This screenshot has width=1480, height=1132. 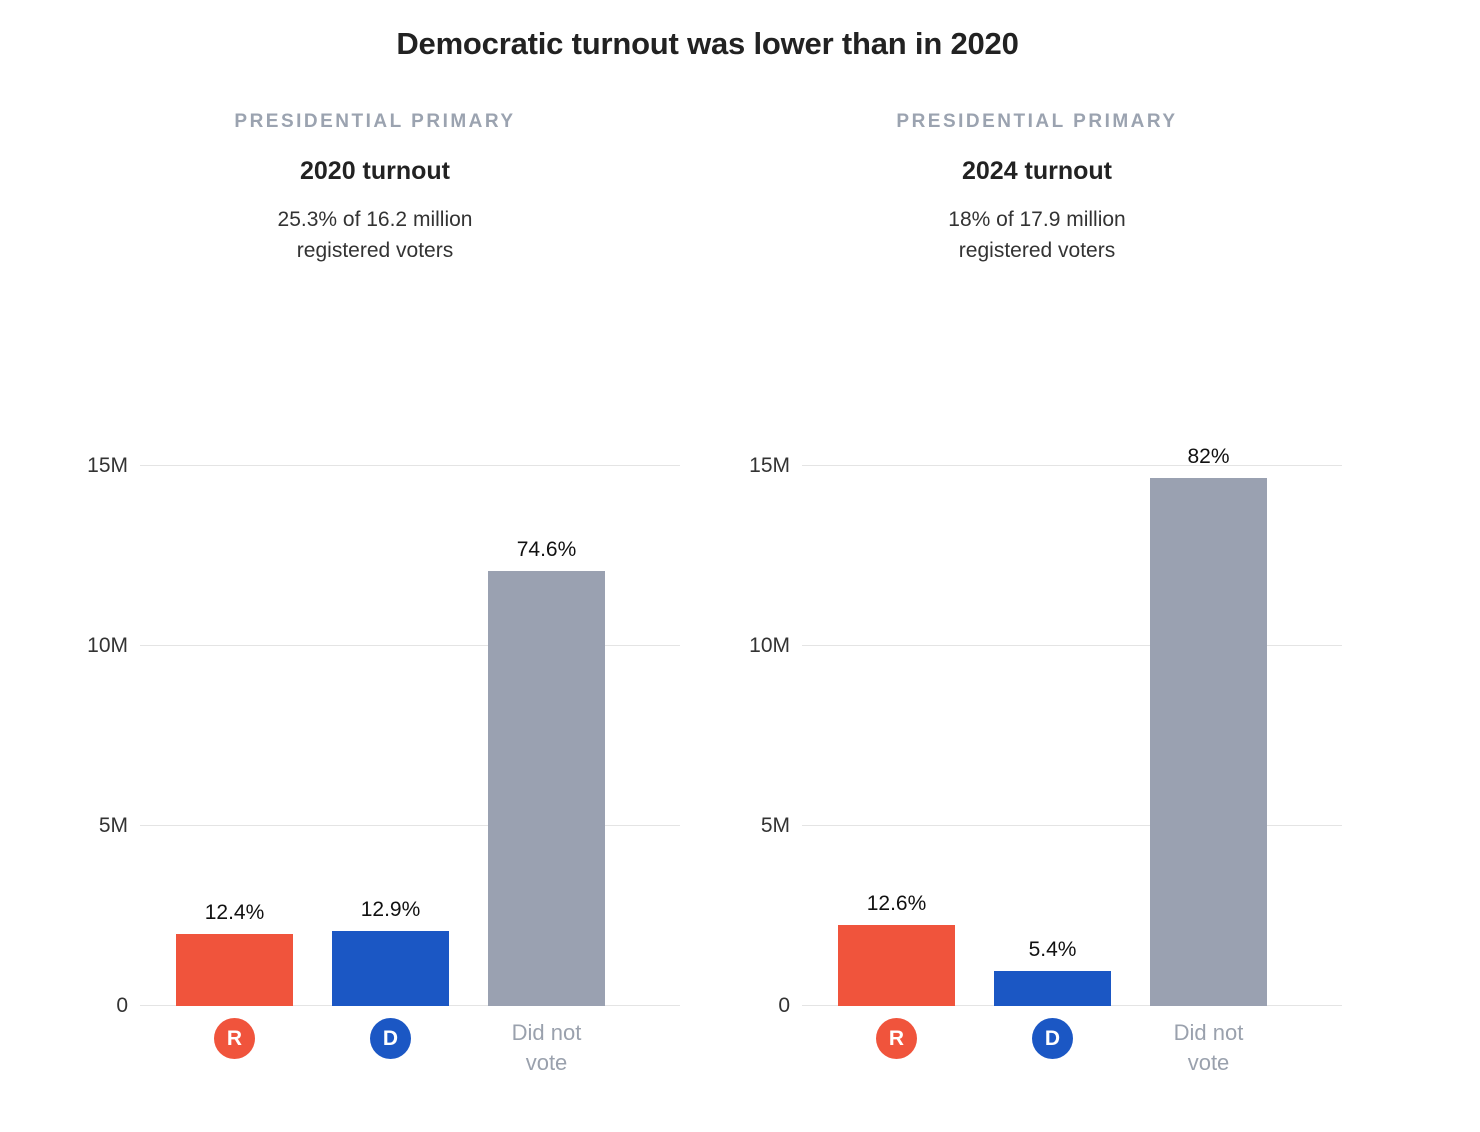 I want to click on bar-column-d: 5.4%, so click(x=1052, y=972).